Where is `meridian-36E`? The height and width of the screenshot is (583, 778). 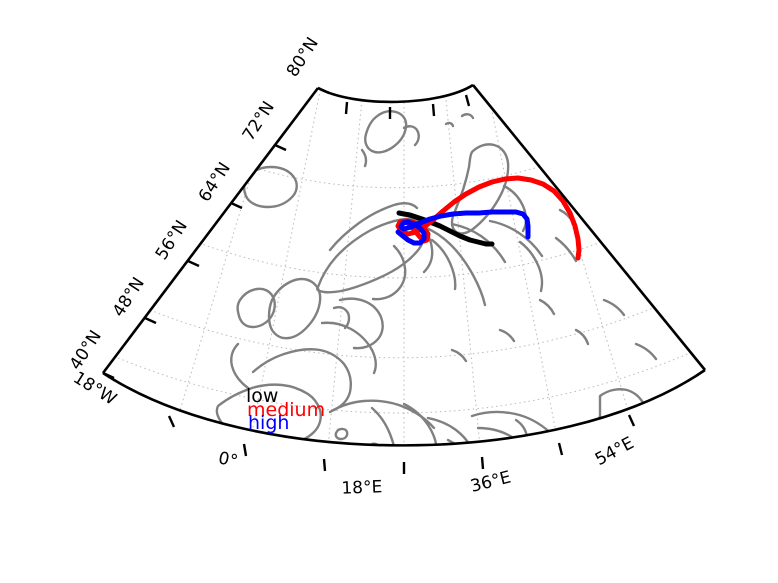
meridian-36E is located at coordinates (483, 265).